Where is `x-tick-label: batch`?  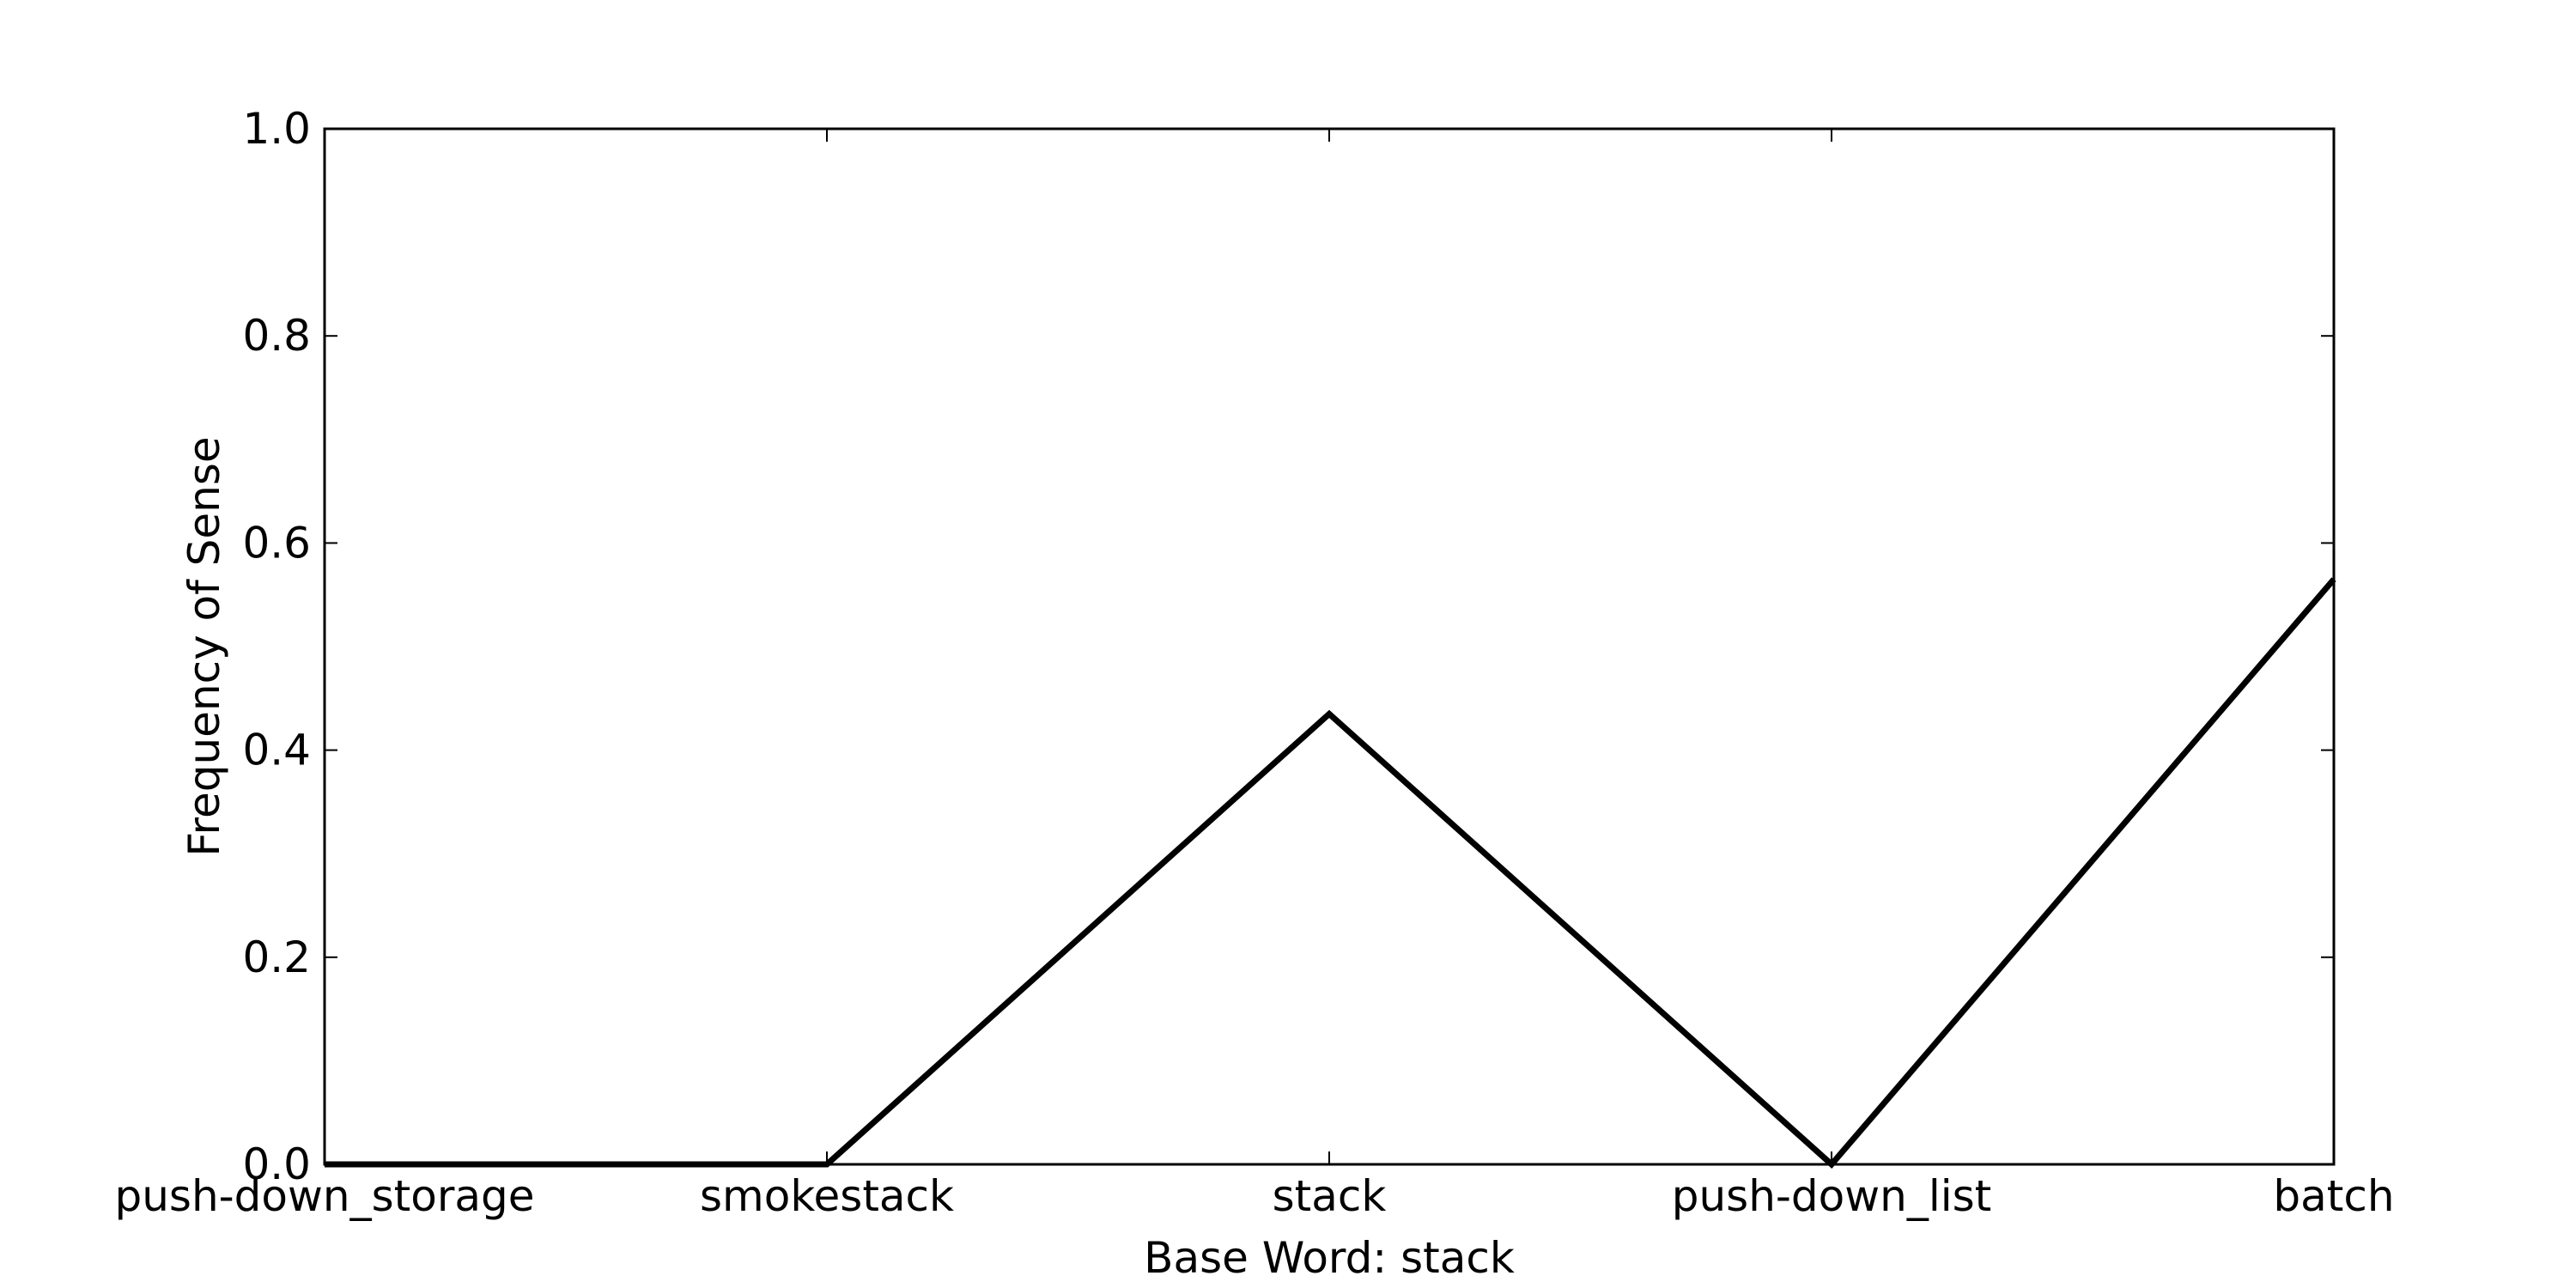 x-tick-label: batch is located at coordinates (2333, 1196).